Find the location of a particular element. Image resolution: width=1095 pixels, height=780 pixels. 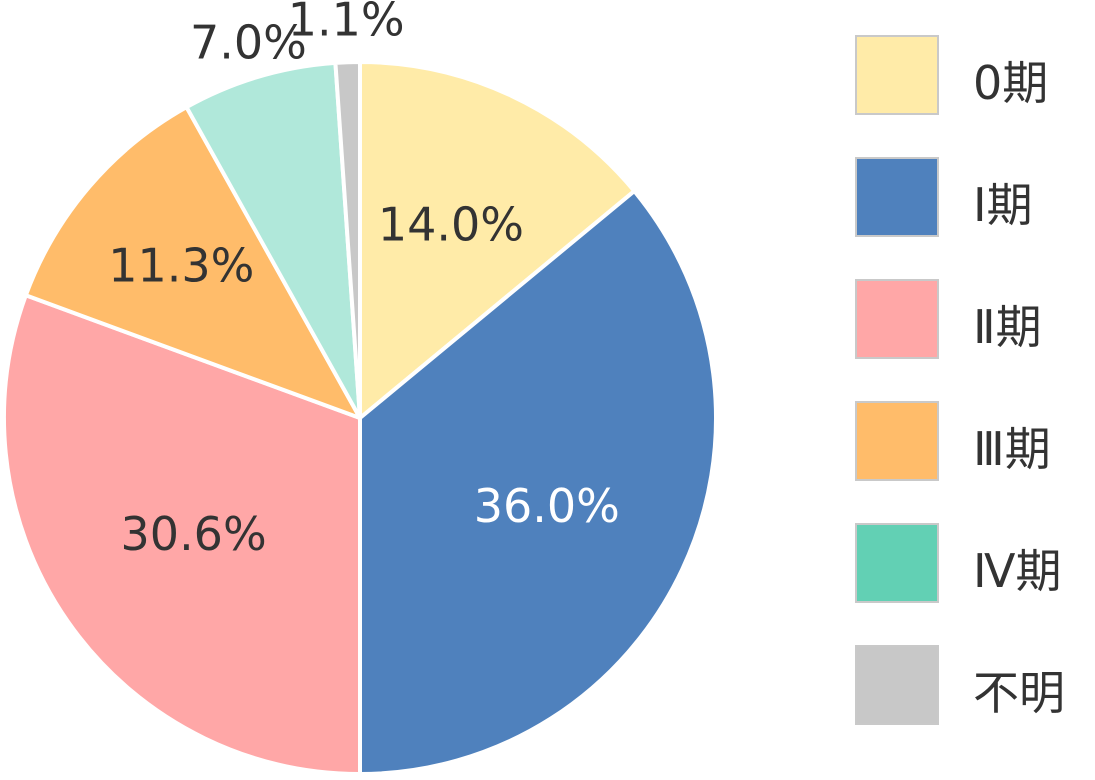

data-label: 1.1% is located at coordinates (346, 23).